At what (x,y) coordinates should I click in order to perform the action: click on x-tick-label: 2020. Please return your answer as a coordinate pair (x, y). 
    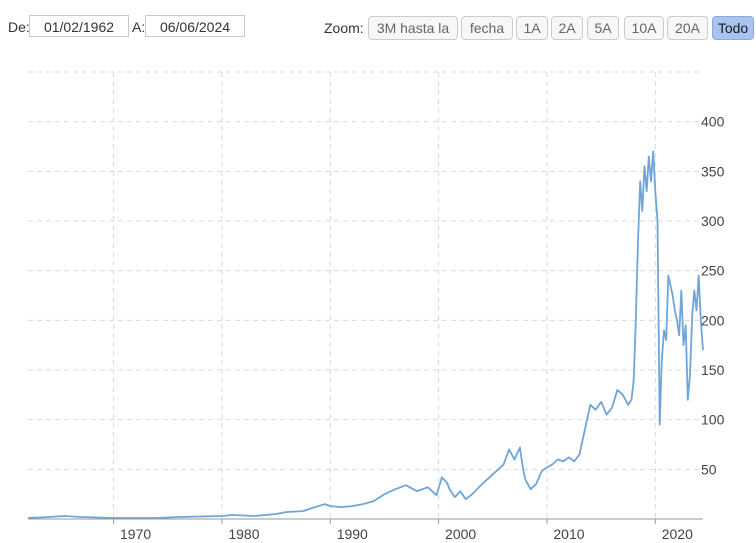
    Looking at the image, I should click on (677, 534).